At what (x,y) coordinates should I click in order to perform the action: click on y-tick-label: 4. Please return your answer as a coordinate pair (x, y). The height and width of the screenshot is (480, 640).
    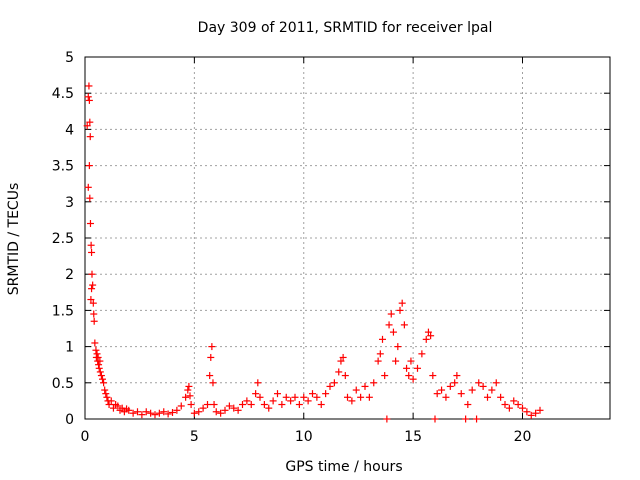
    Looking at the image, I should click on (69, 130).